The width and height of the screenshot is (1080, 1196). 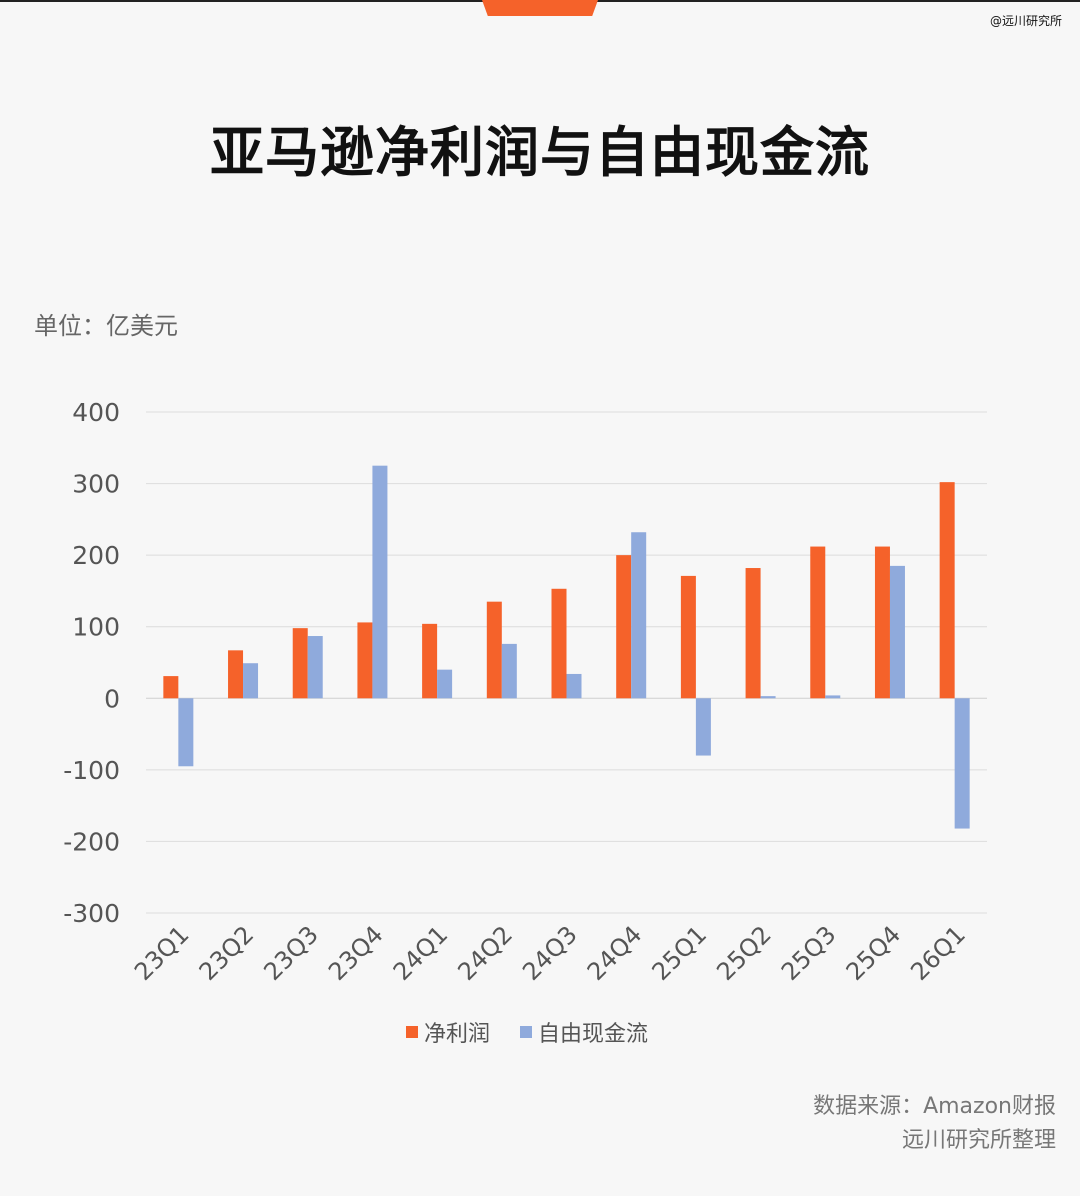 I want to click on y-tick-label: 100, so click(x=96, y=627).